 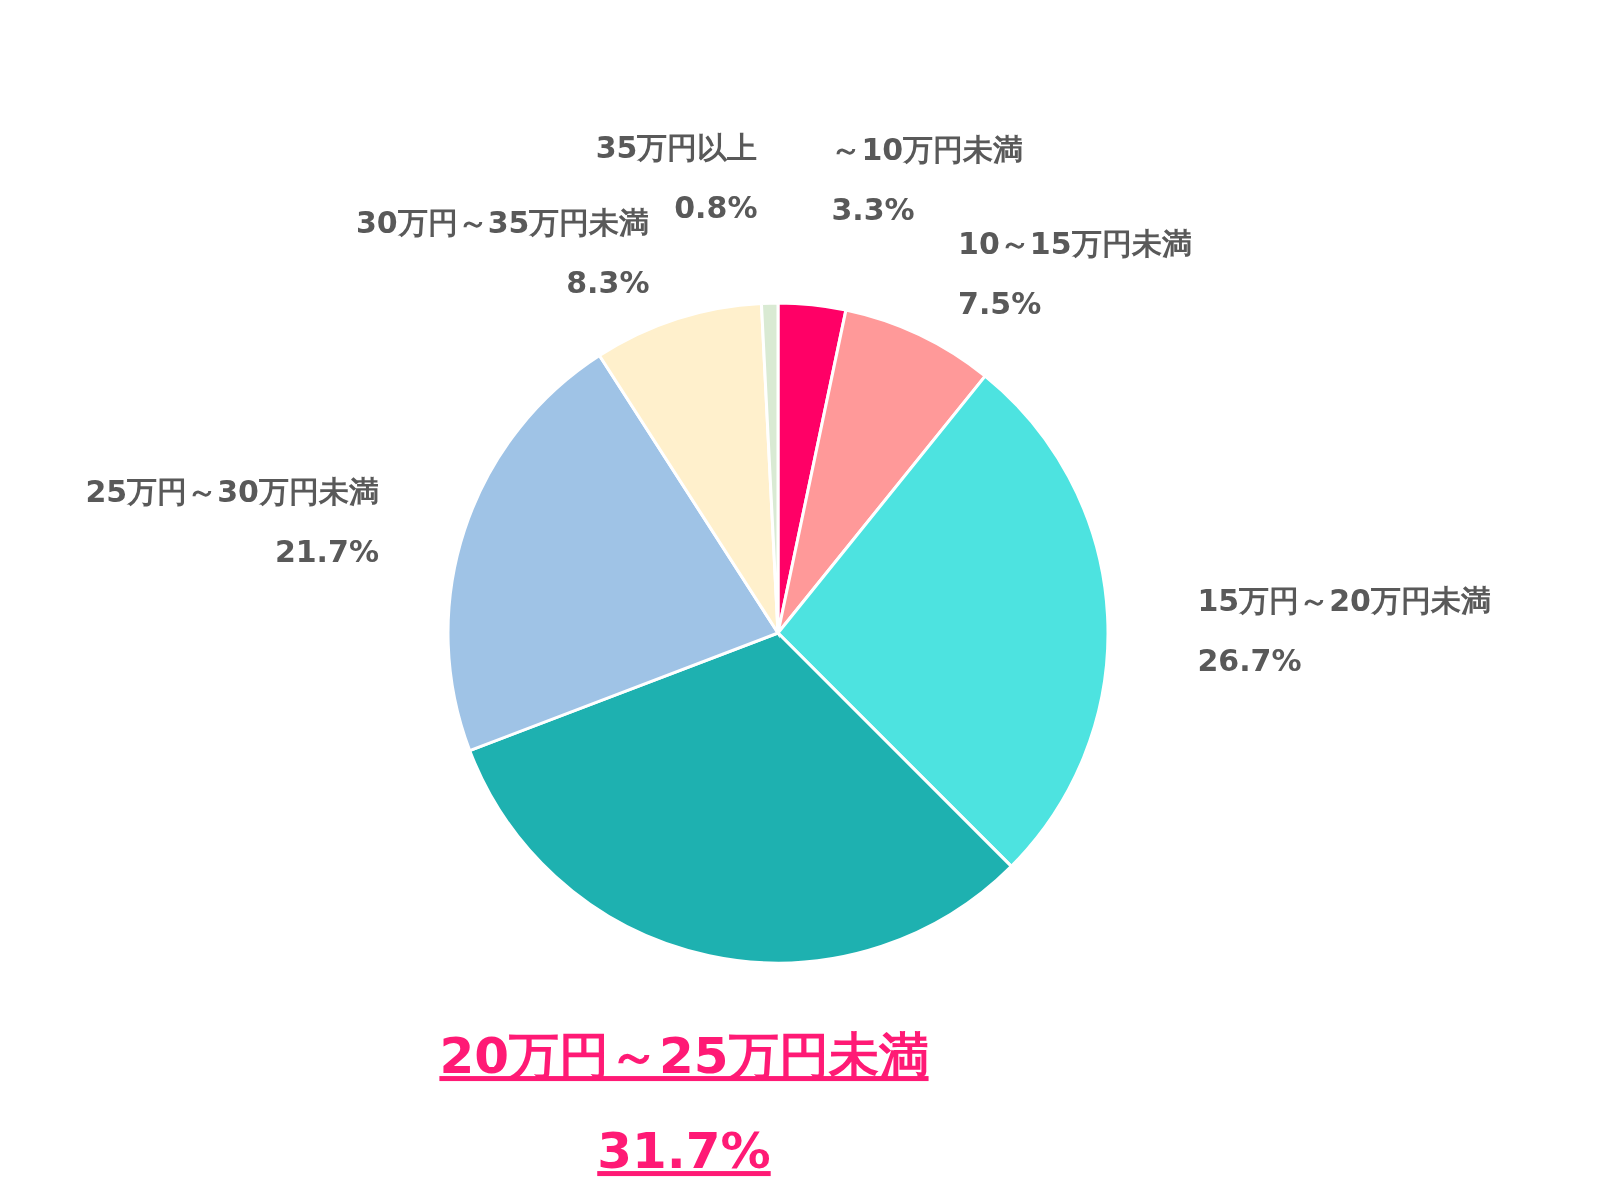 What do you see at coordinates (326, 551) in the screenshot?
I see `data-label: 21.7%` at bounding box center [326, 551].